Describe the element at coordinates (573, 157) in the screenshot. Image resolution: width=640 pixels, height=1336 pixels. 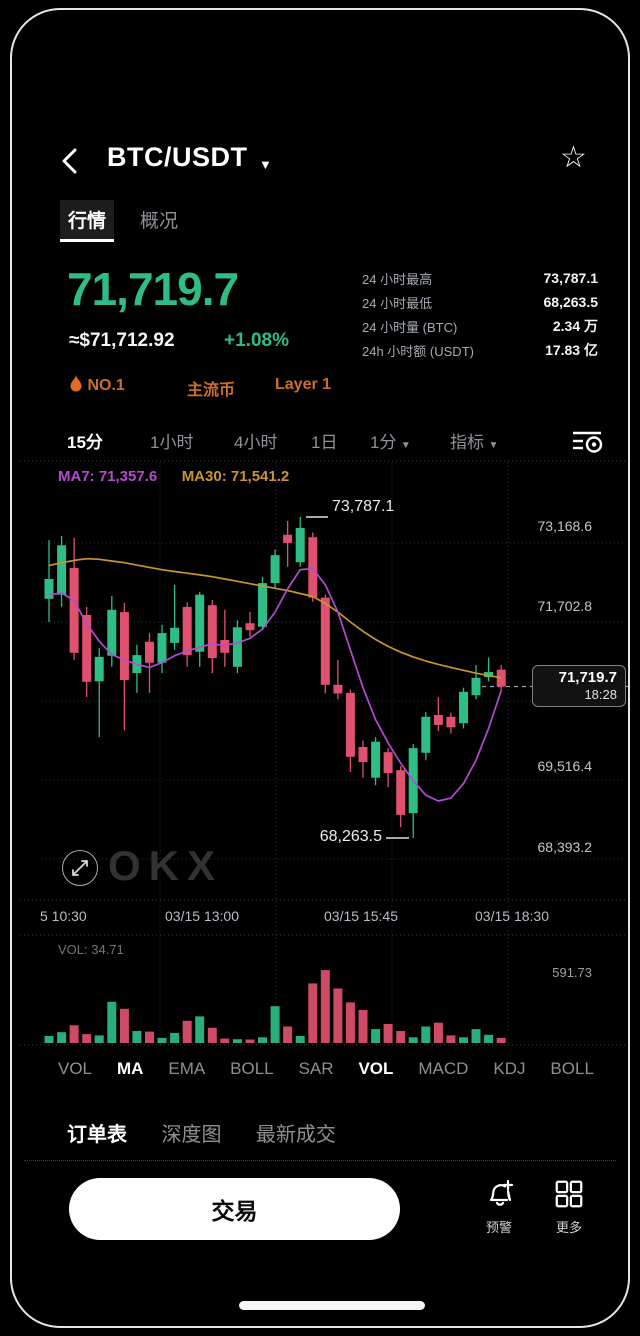
I see `favorite-star-icon: ☆` at that location.